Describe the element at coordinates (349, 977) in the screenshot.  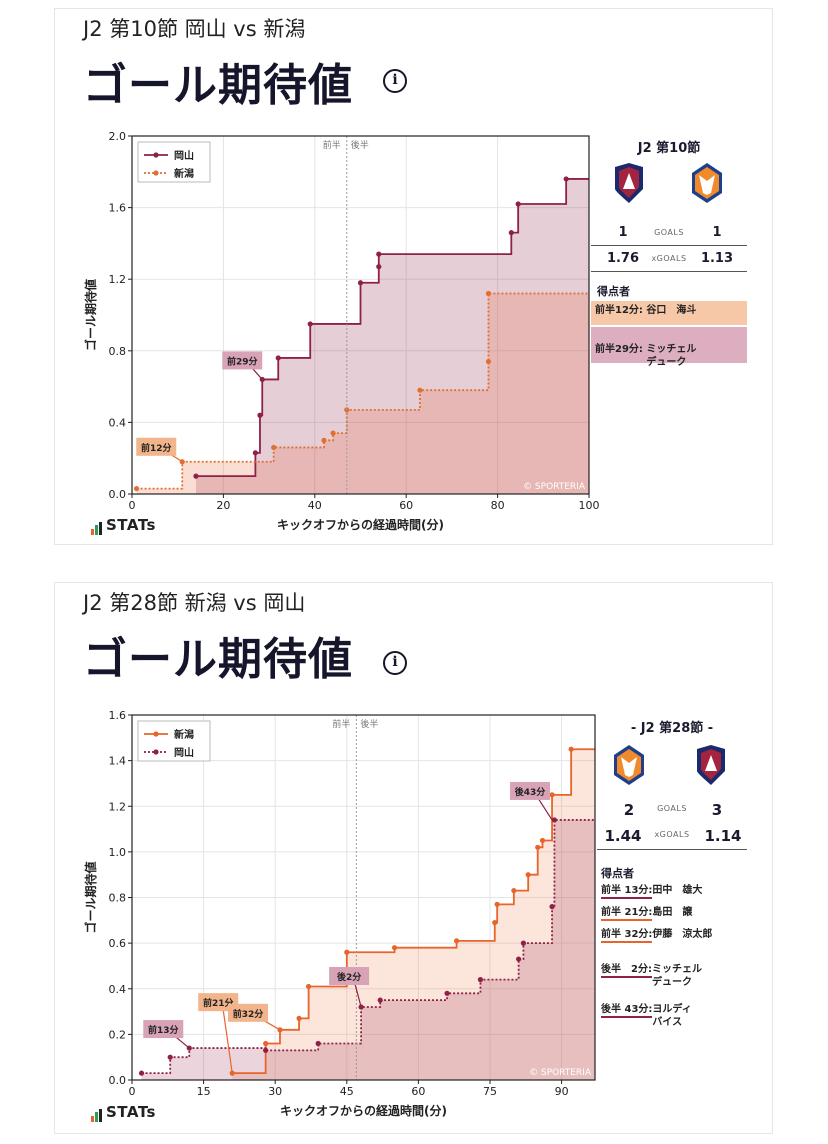
I see `annotation-label: 後2分` at that location.